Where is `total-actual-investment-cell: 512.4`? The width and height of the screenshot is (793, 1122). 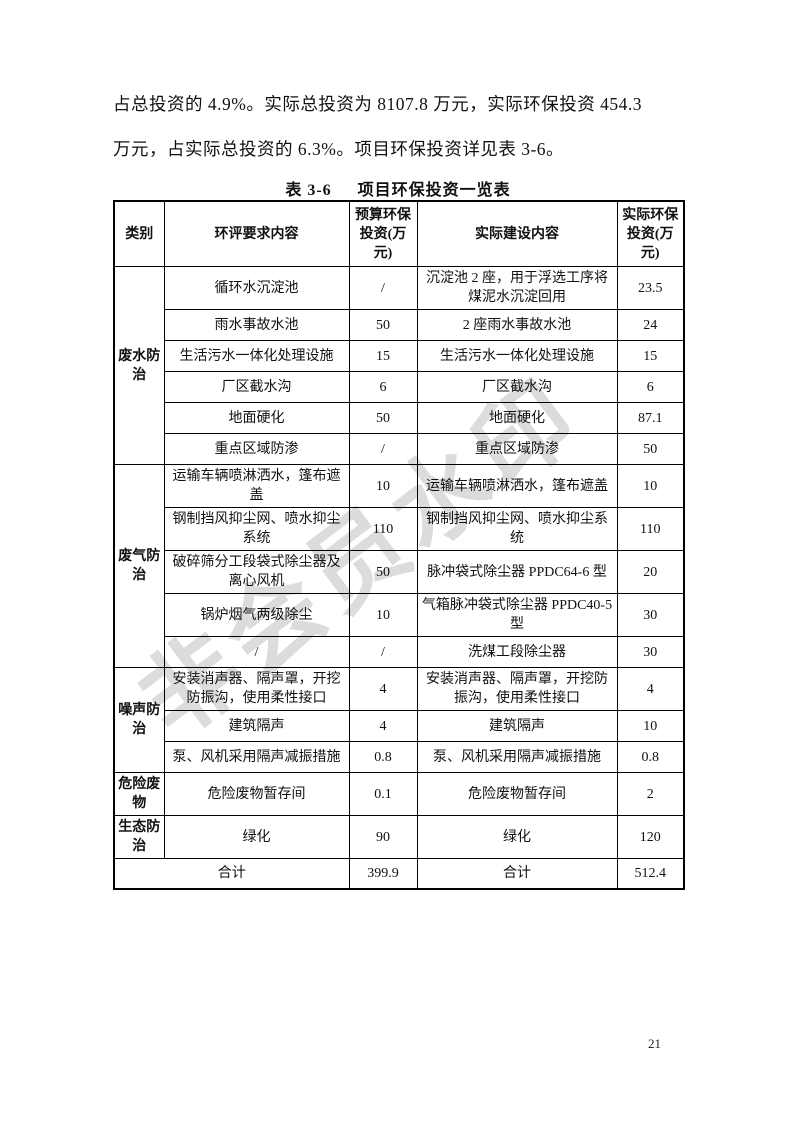 total-actual-investment-cell: 512.4 is located at coordinates (650, 874).